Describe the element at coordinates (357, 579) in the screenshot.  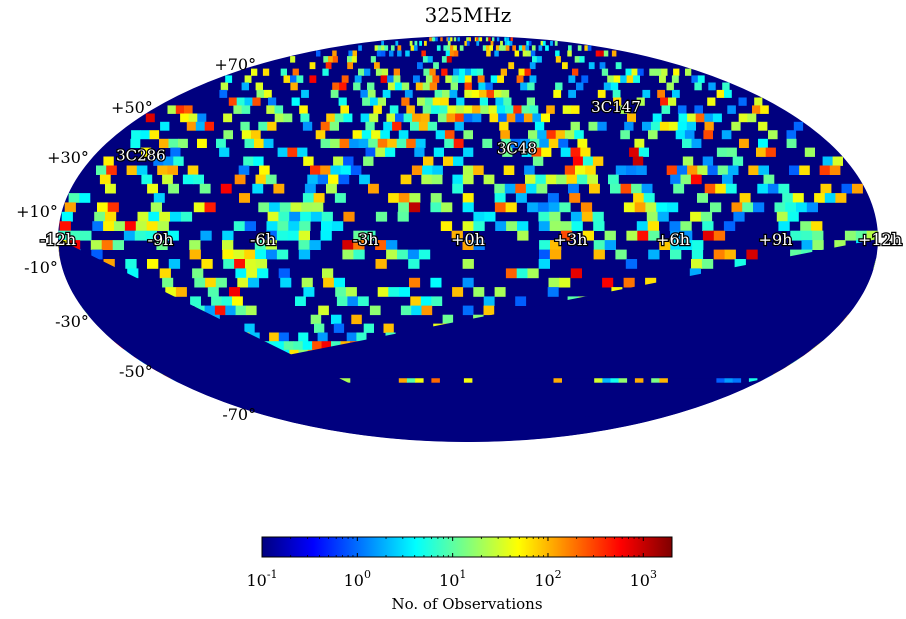
I see `colorbar-tick-label: 100` at that location.